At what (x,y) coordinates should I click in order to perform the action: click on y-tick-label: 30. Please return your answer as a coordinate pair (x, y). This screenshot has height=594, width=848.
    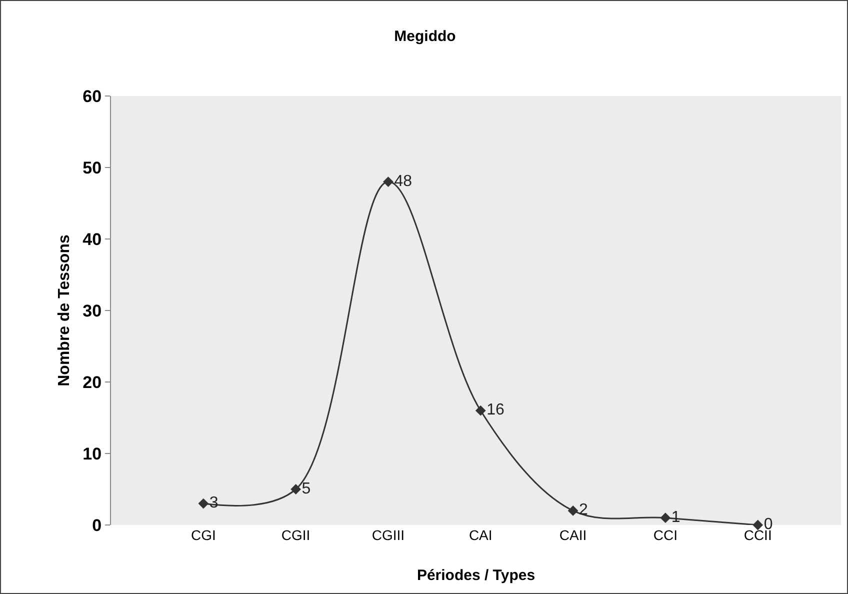
    Looking at the image, I should click on (92, 310).